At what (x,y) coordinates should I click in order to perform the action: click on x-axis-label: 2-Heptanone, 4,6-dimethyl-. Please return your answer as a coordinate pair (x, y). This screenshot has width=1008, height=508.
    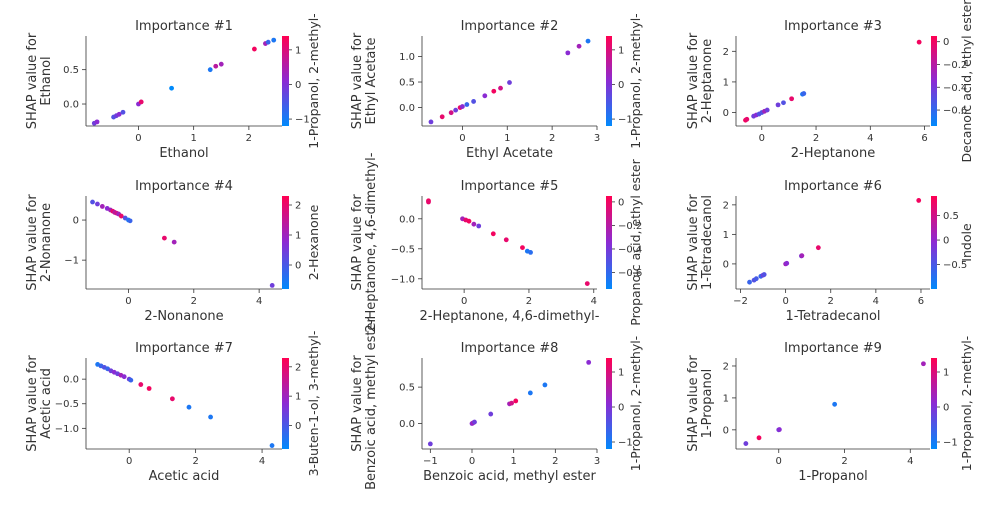
    Looking at the image, I should click on (510, 316).